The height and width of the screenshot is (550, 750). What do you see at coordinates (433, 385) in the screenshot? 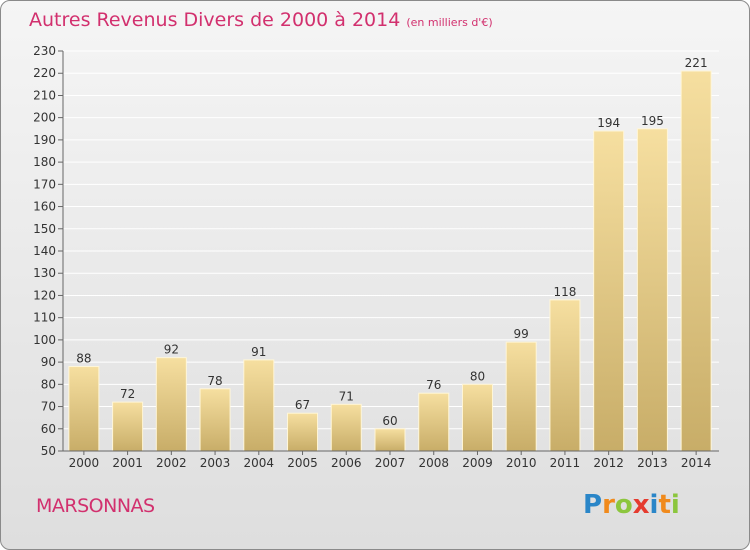
I see `bar-value-label: 76` at bounding box center [433, 385].